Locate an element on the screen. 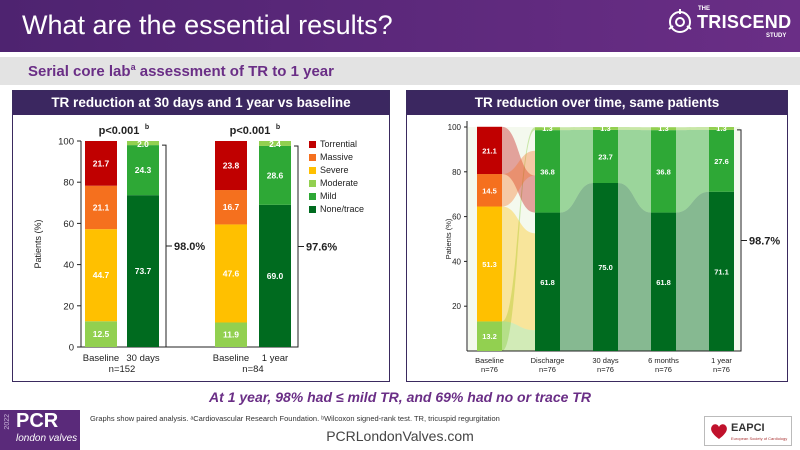 This screenshot has height=450, width=800. bar-data-label: 61.8 is located at coordinates (547, 282).